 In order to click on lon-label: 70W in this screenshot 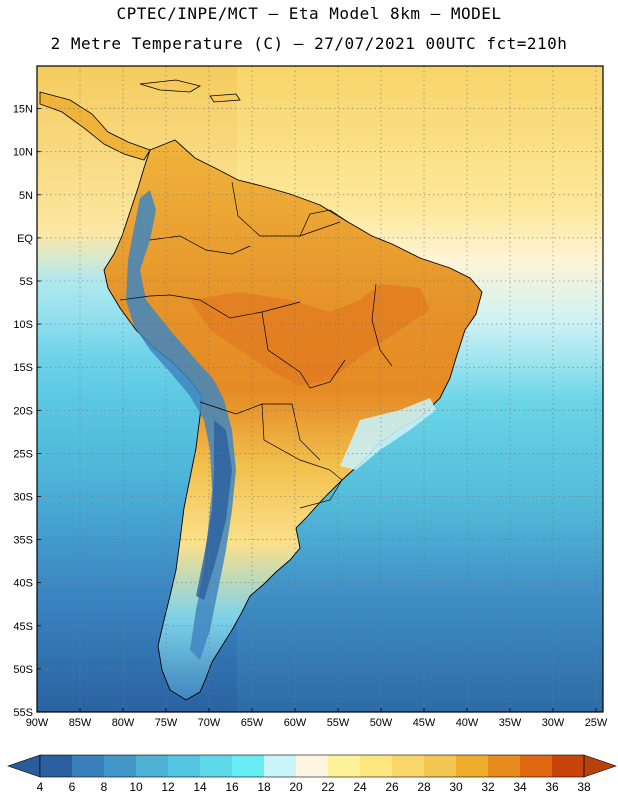, I will do `click(209, 723)`.